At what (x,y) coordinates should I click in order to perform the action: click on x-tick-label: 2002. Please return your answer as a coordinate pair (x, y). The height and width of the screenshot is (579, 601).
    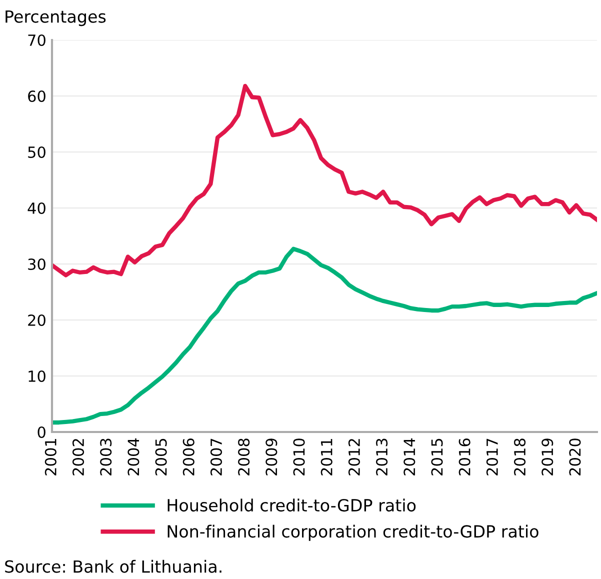
    Looking at the image, I should click on (78, 457).